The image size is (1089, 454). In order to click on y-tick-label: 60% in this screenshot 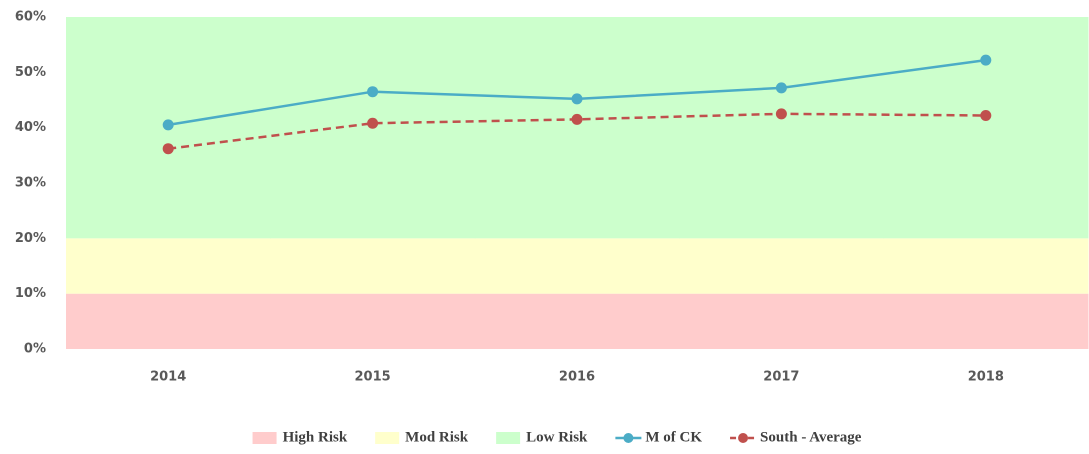, I will do `click(30, 17)`.